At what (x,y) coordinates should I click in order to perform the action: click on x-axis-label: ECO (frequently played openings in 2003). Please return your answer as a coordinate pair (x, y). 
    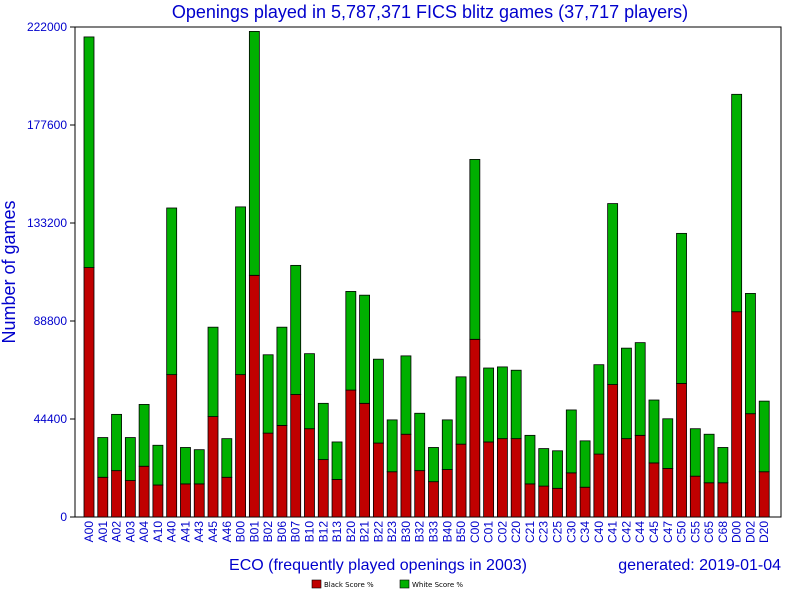
    Looking at the image, I should click on (378, 565).